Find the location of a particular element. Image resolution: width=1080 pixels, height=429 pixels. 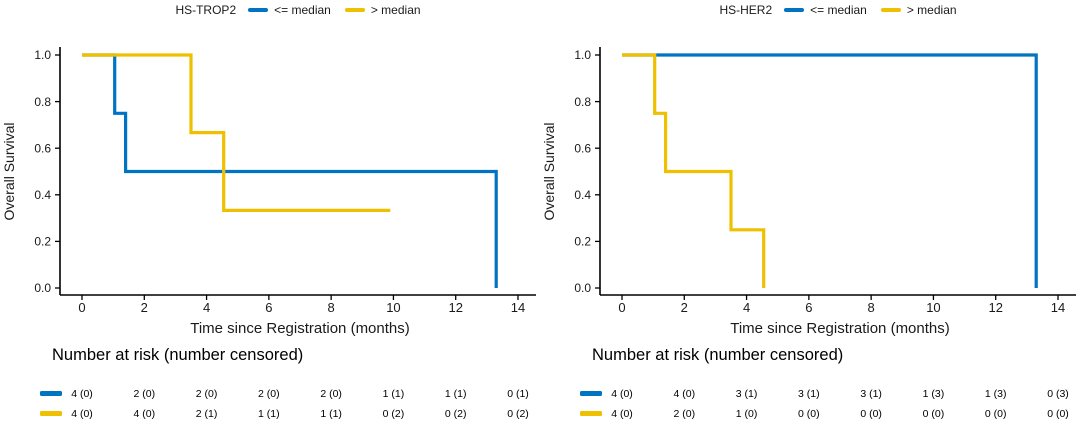

risk-value-blue-t8: 3 (1) is located at coordinates (871, 394).